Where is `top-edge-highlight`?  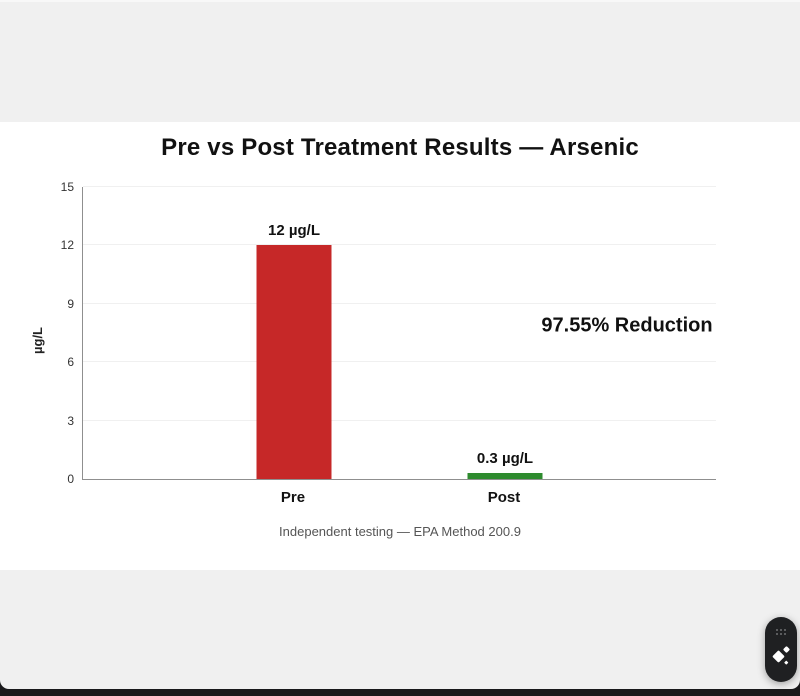 top-edge-highlight is located at coordinates (400, 1).